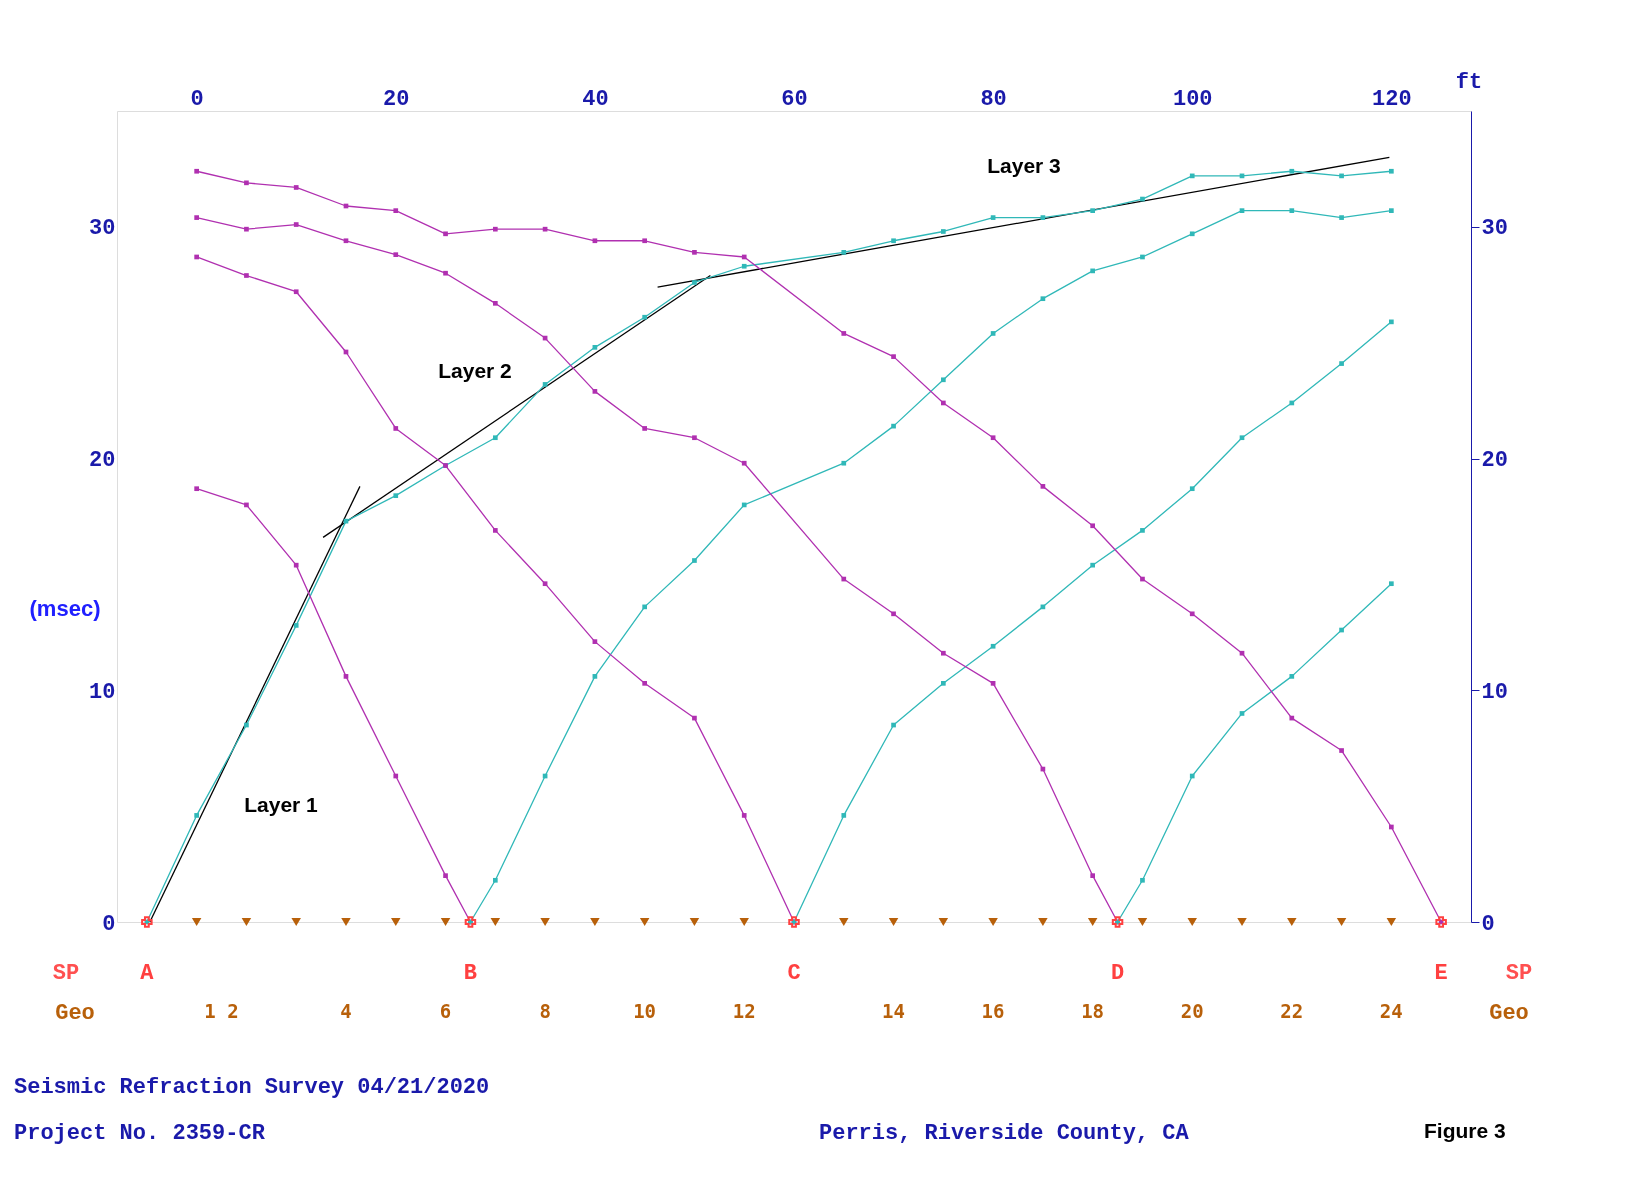  What do you see at coordinates (1392, 99) in the screenshot?
I see `x-tick-label: 120` at bounding box center [1392, 99].